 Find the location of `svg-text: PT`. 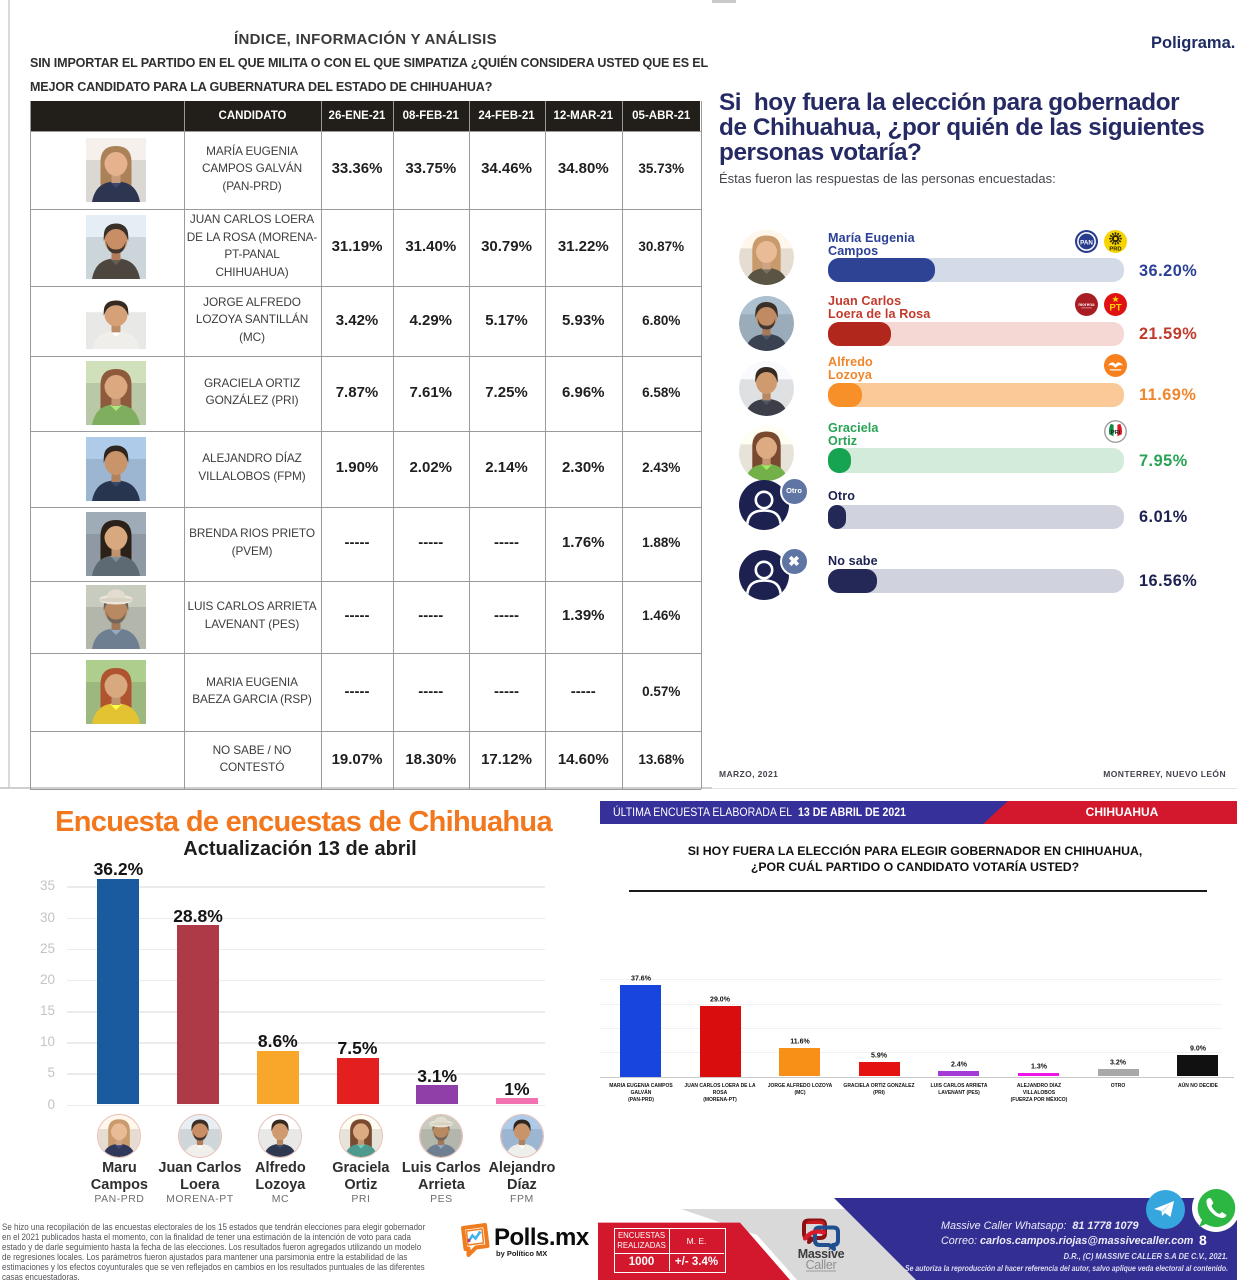

svg-text: PT is located at coordinates (1115, 307).